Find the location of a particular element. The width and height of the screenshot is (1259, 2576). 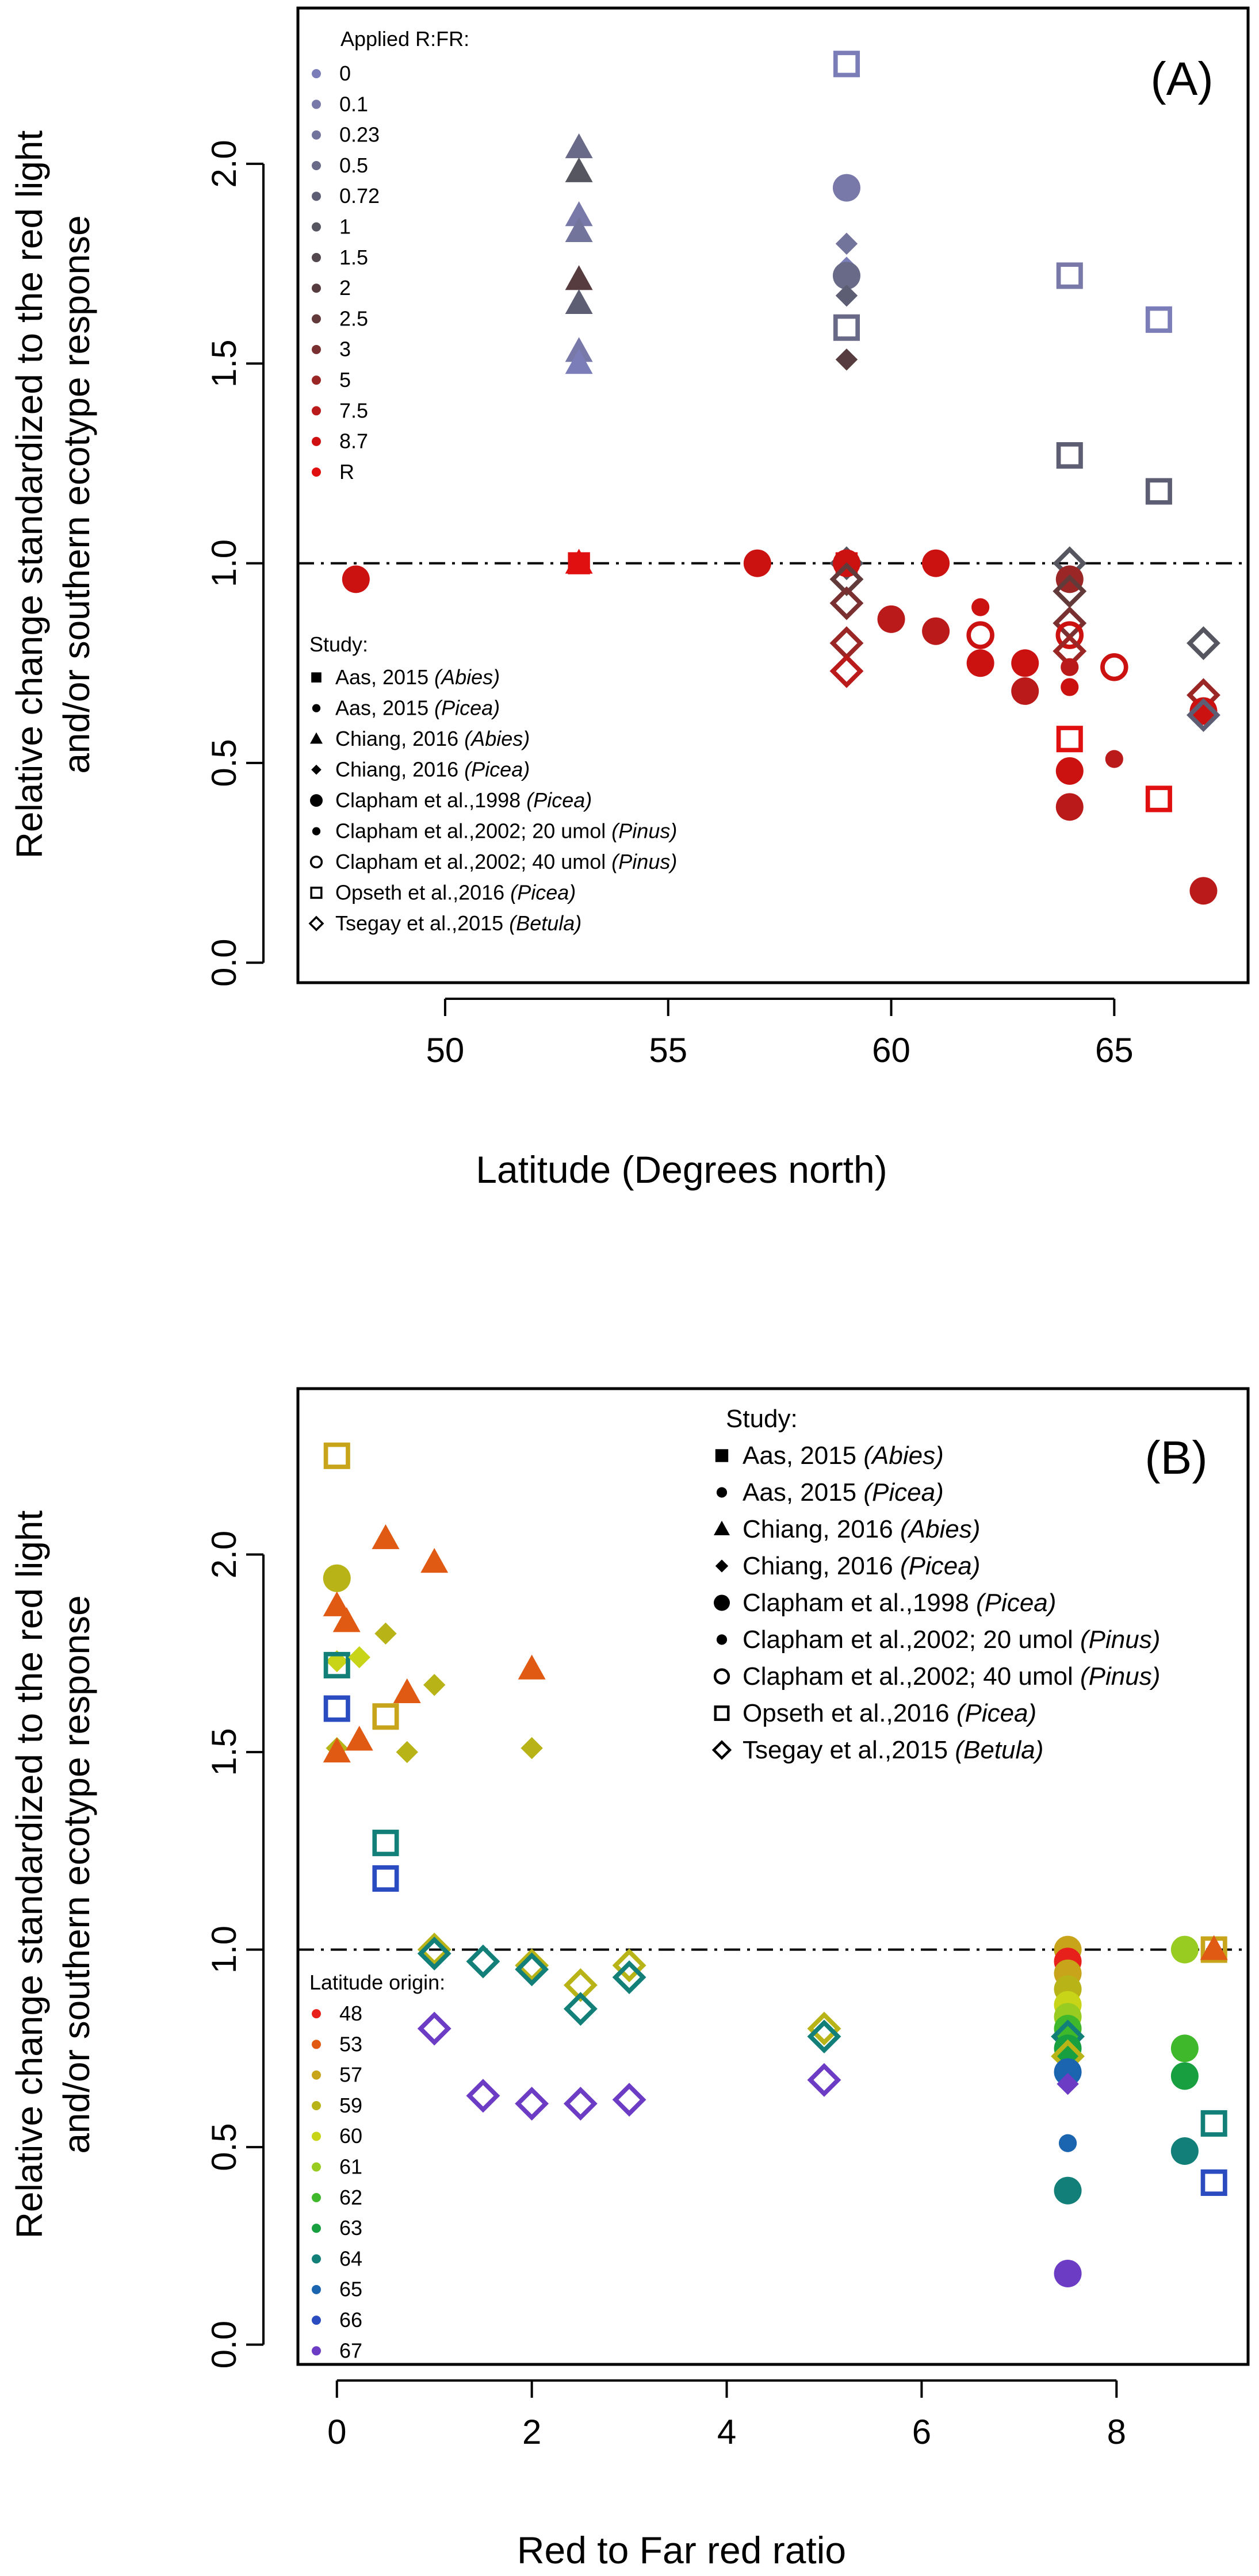

legend-color-label: 1 is located at coordinates (345, 227).